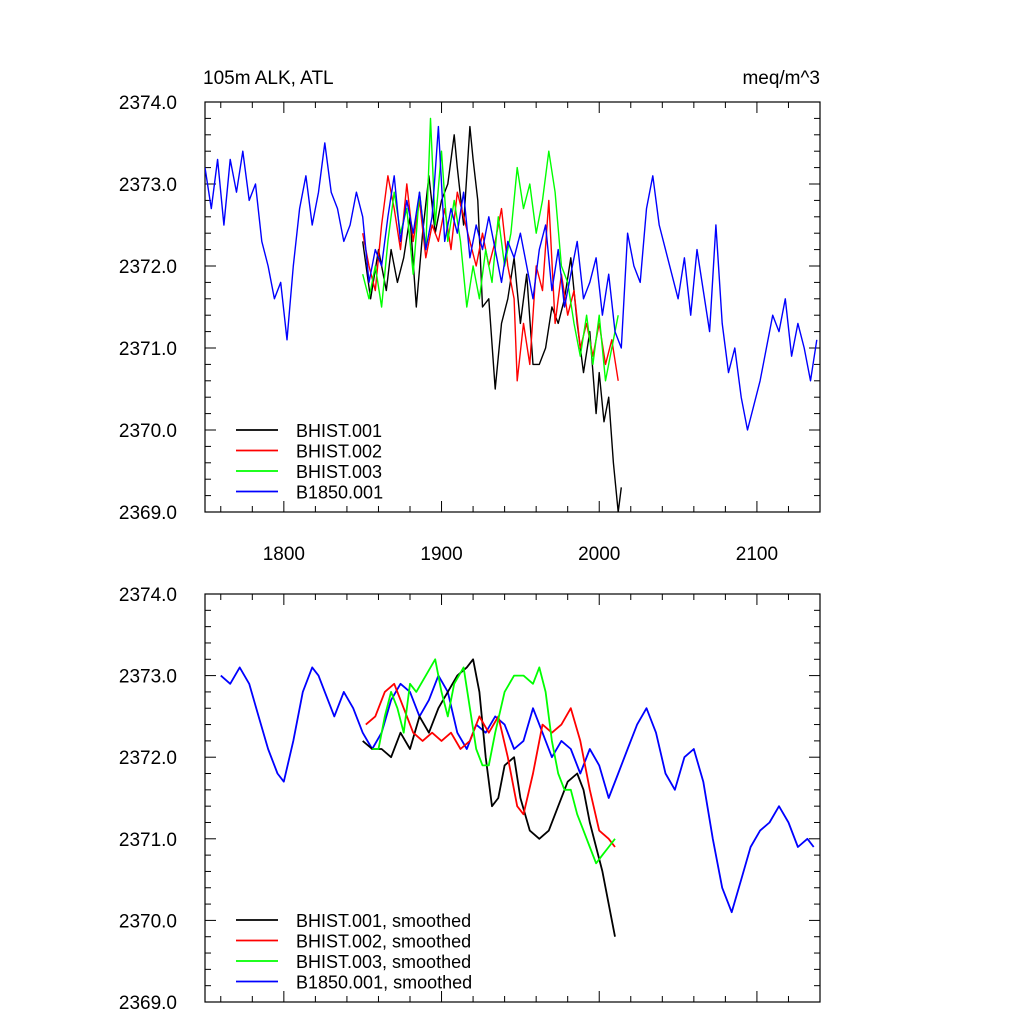 This screenshot has width=1024, height=1024. What do you see at coordinates (781, 78) in the screenshot?
I see `chart-units: meq/m^3` at bounding box center [781, 78].